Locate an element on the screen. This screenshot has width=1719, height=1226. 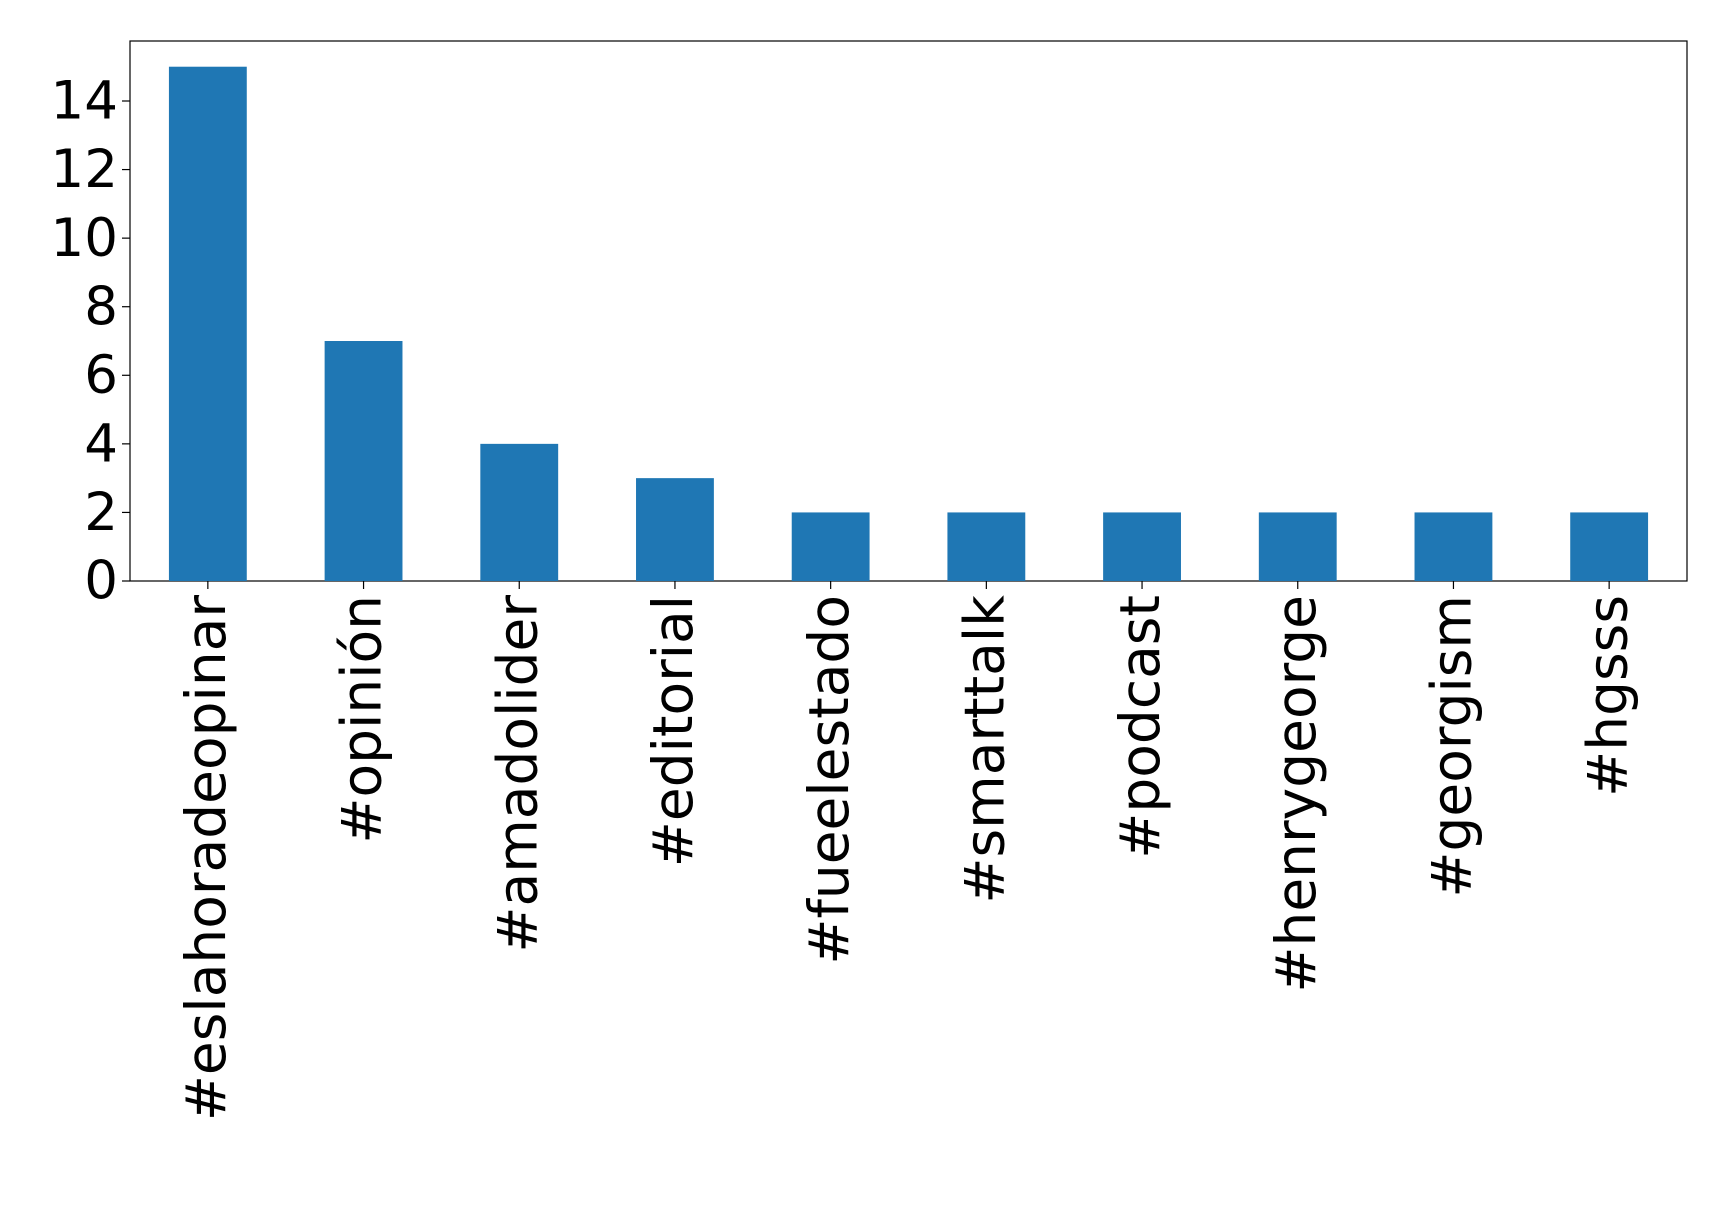
y-tick-label: 10 is located at coordinates (84, 238).